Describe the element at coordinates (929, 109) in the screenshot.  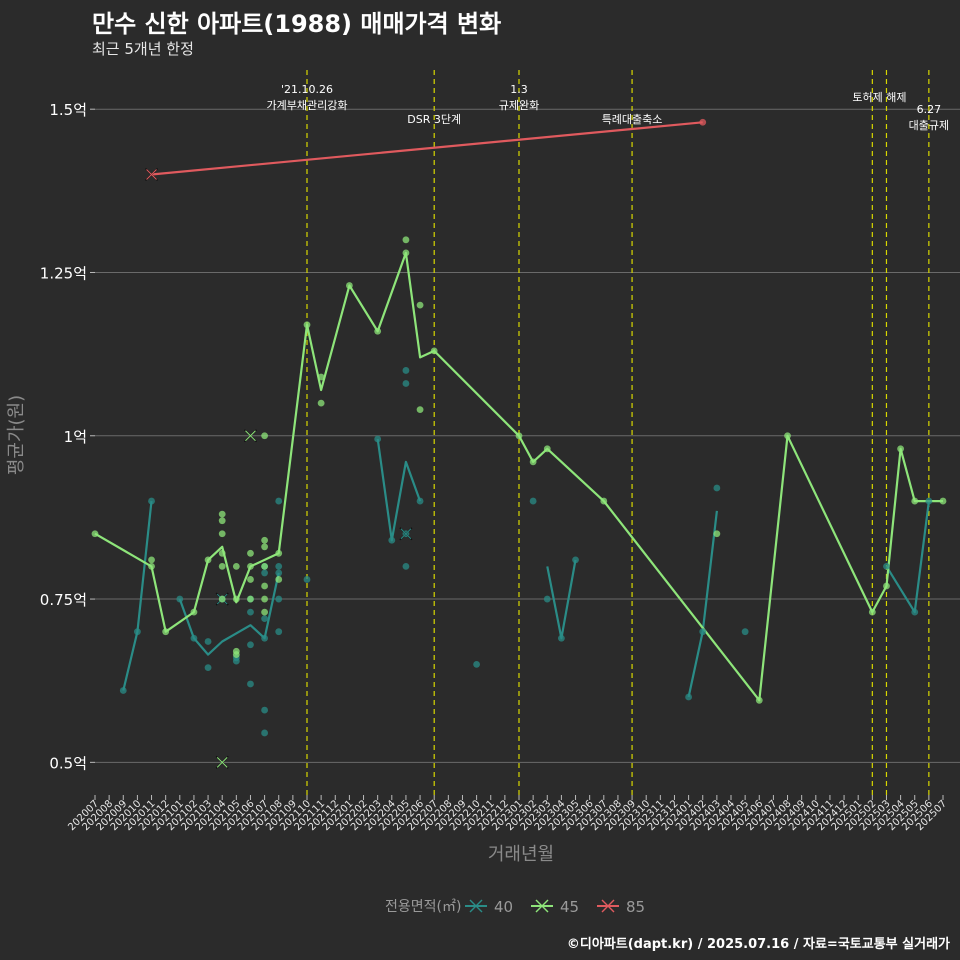
I see `event-label: 6.27` at that location.